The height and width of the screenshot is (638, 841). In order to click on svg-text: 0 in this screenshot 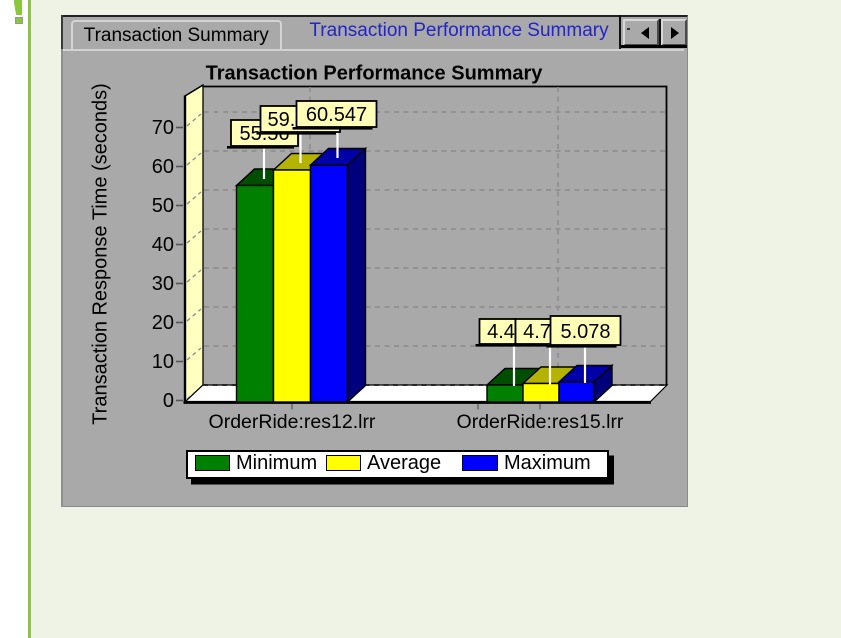, I will do `click(168, 401)`.